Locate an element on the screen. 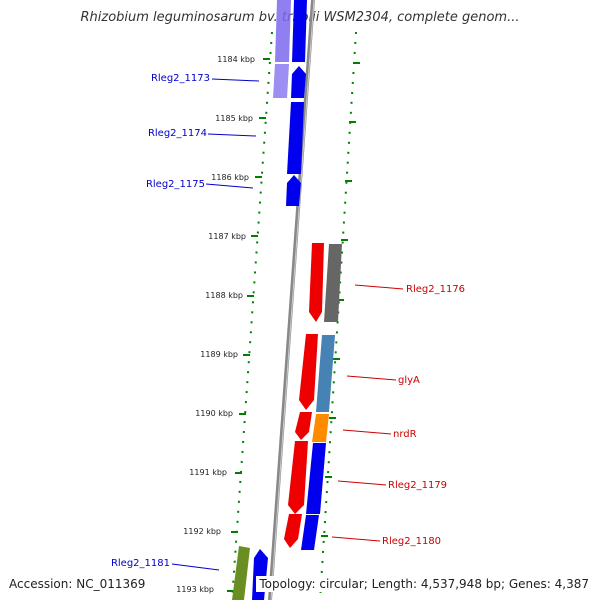 This screenshot has height=600, width=600. scale-label: 1188 kbp is located at coordinates (224, 295).